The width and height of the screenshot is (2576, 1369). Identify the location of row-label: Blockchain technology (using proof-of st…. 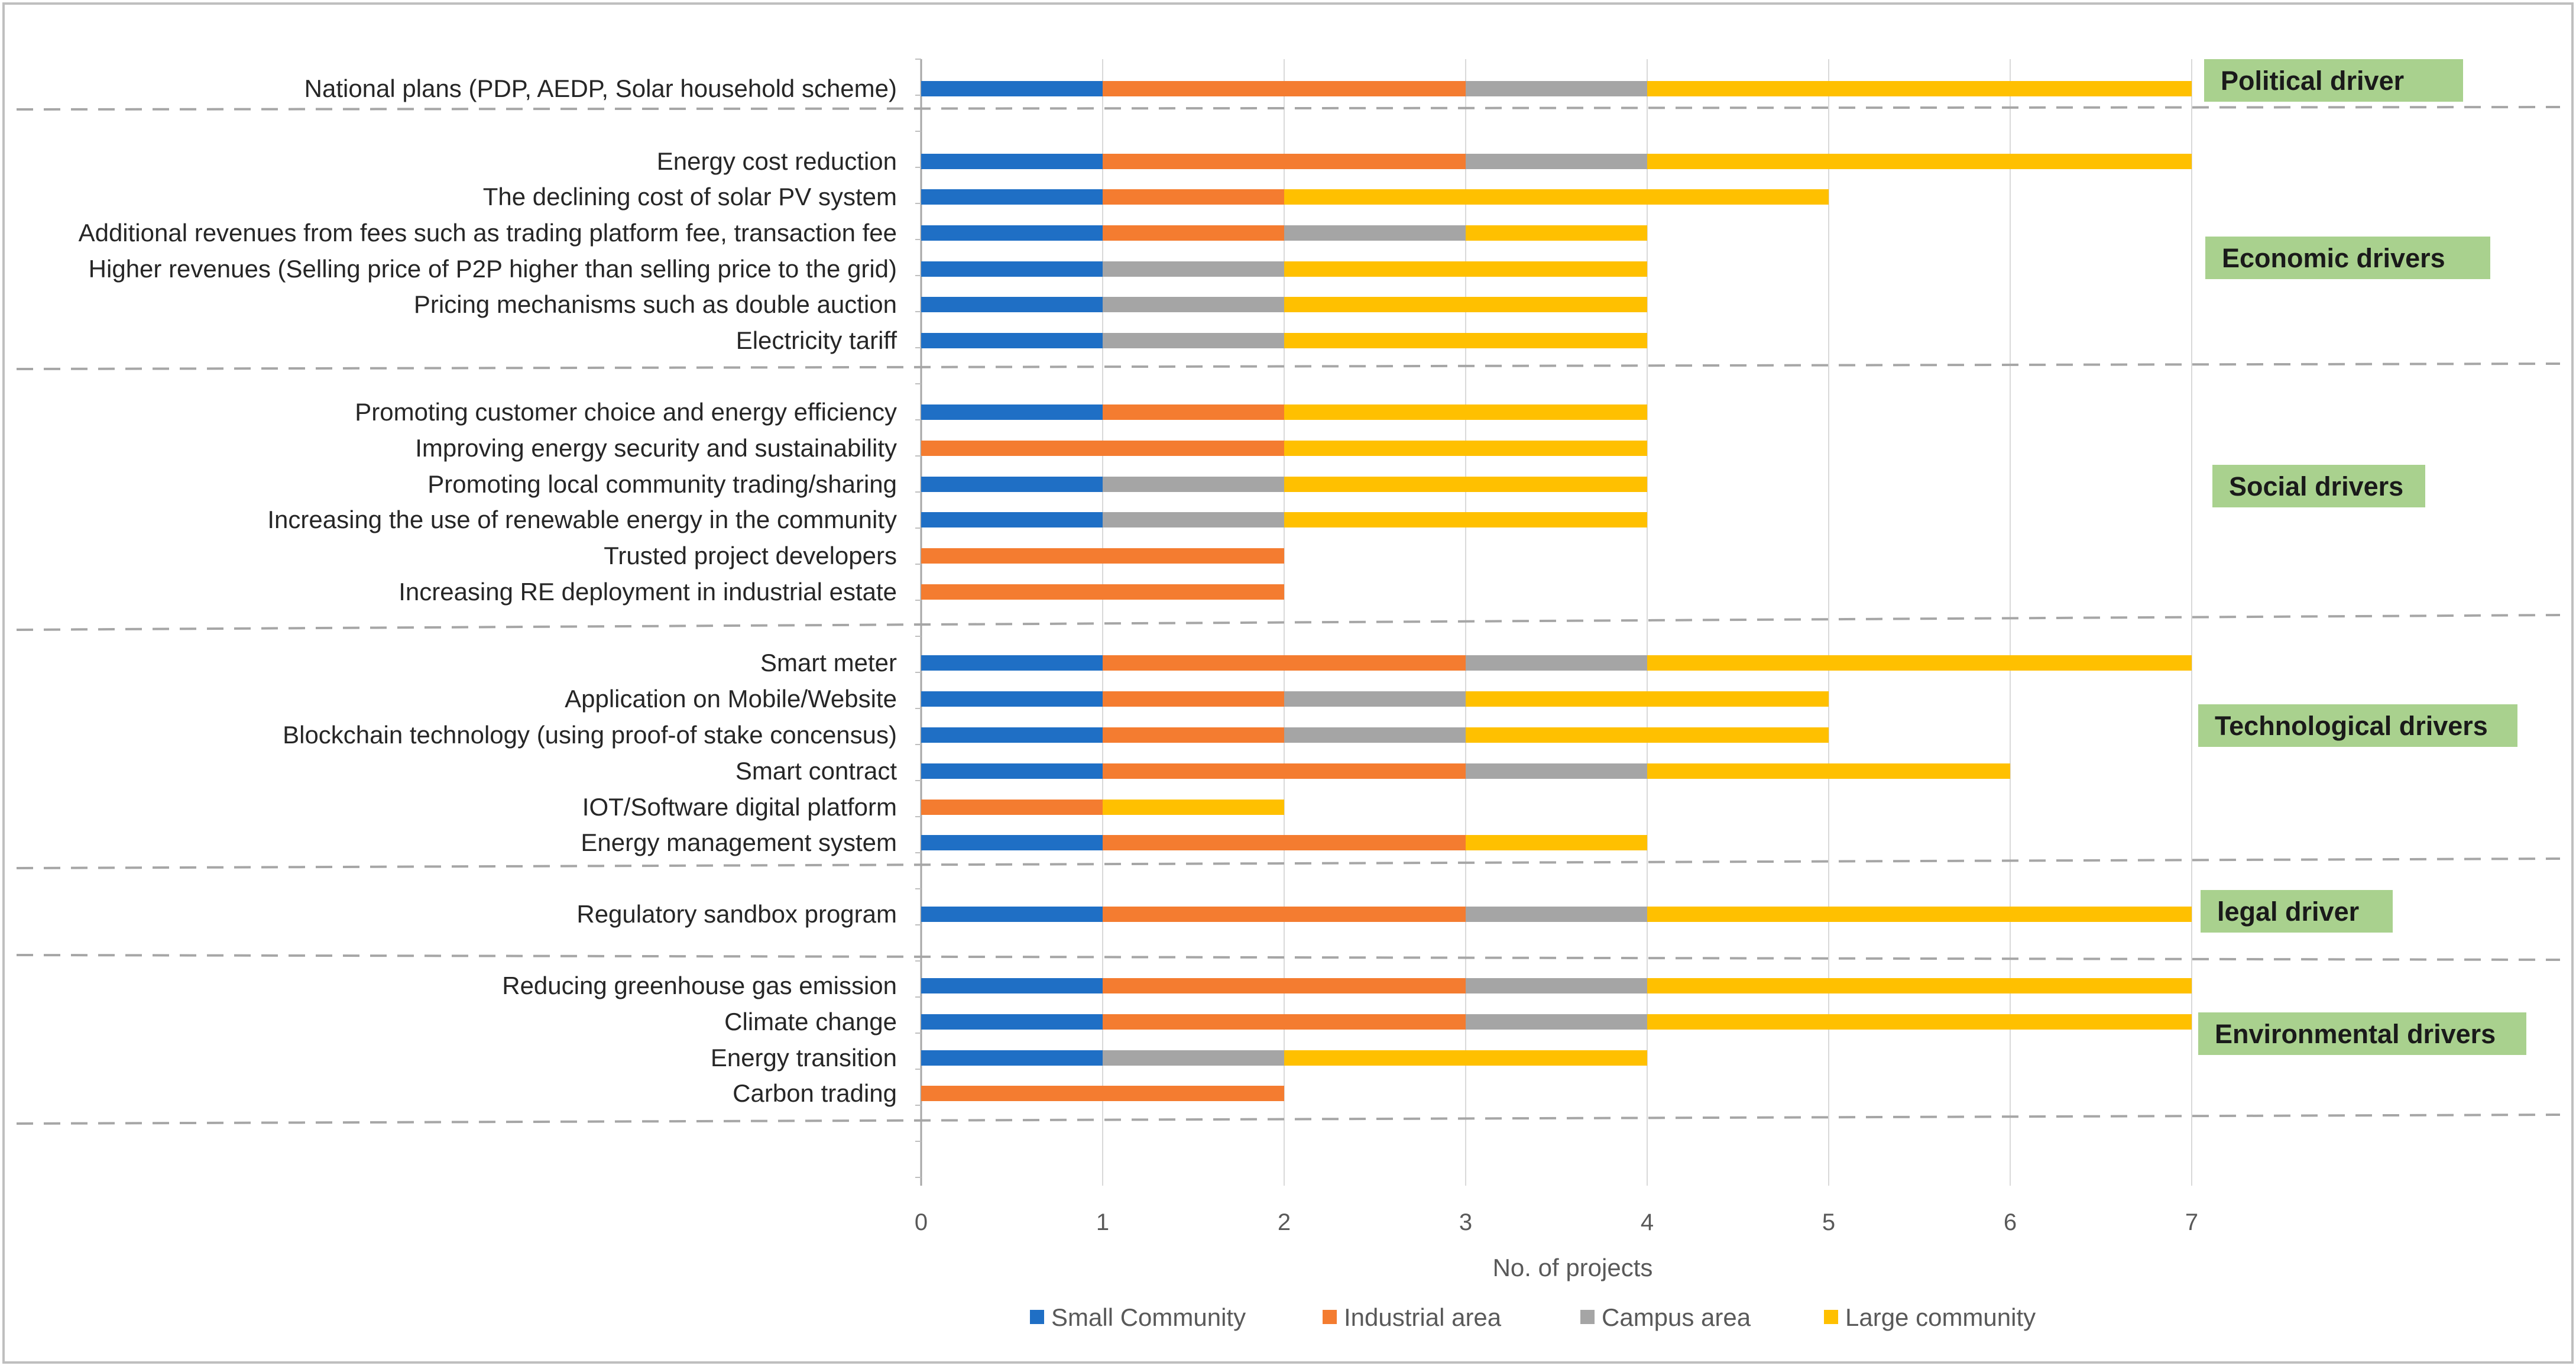
(590, 735).